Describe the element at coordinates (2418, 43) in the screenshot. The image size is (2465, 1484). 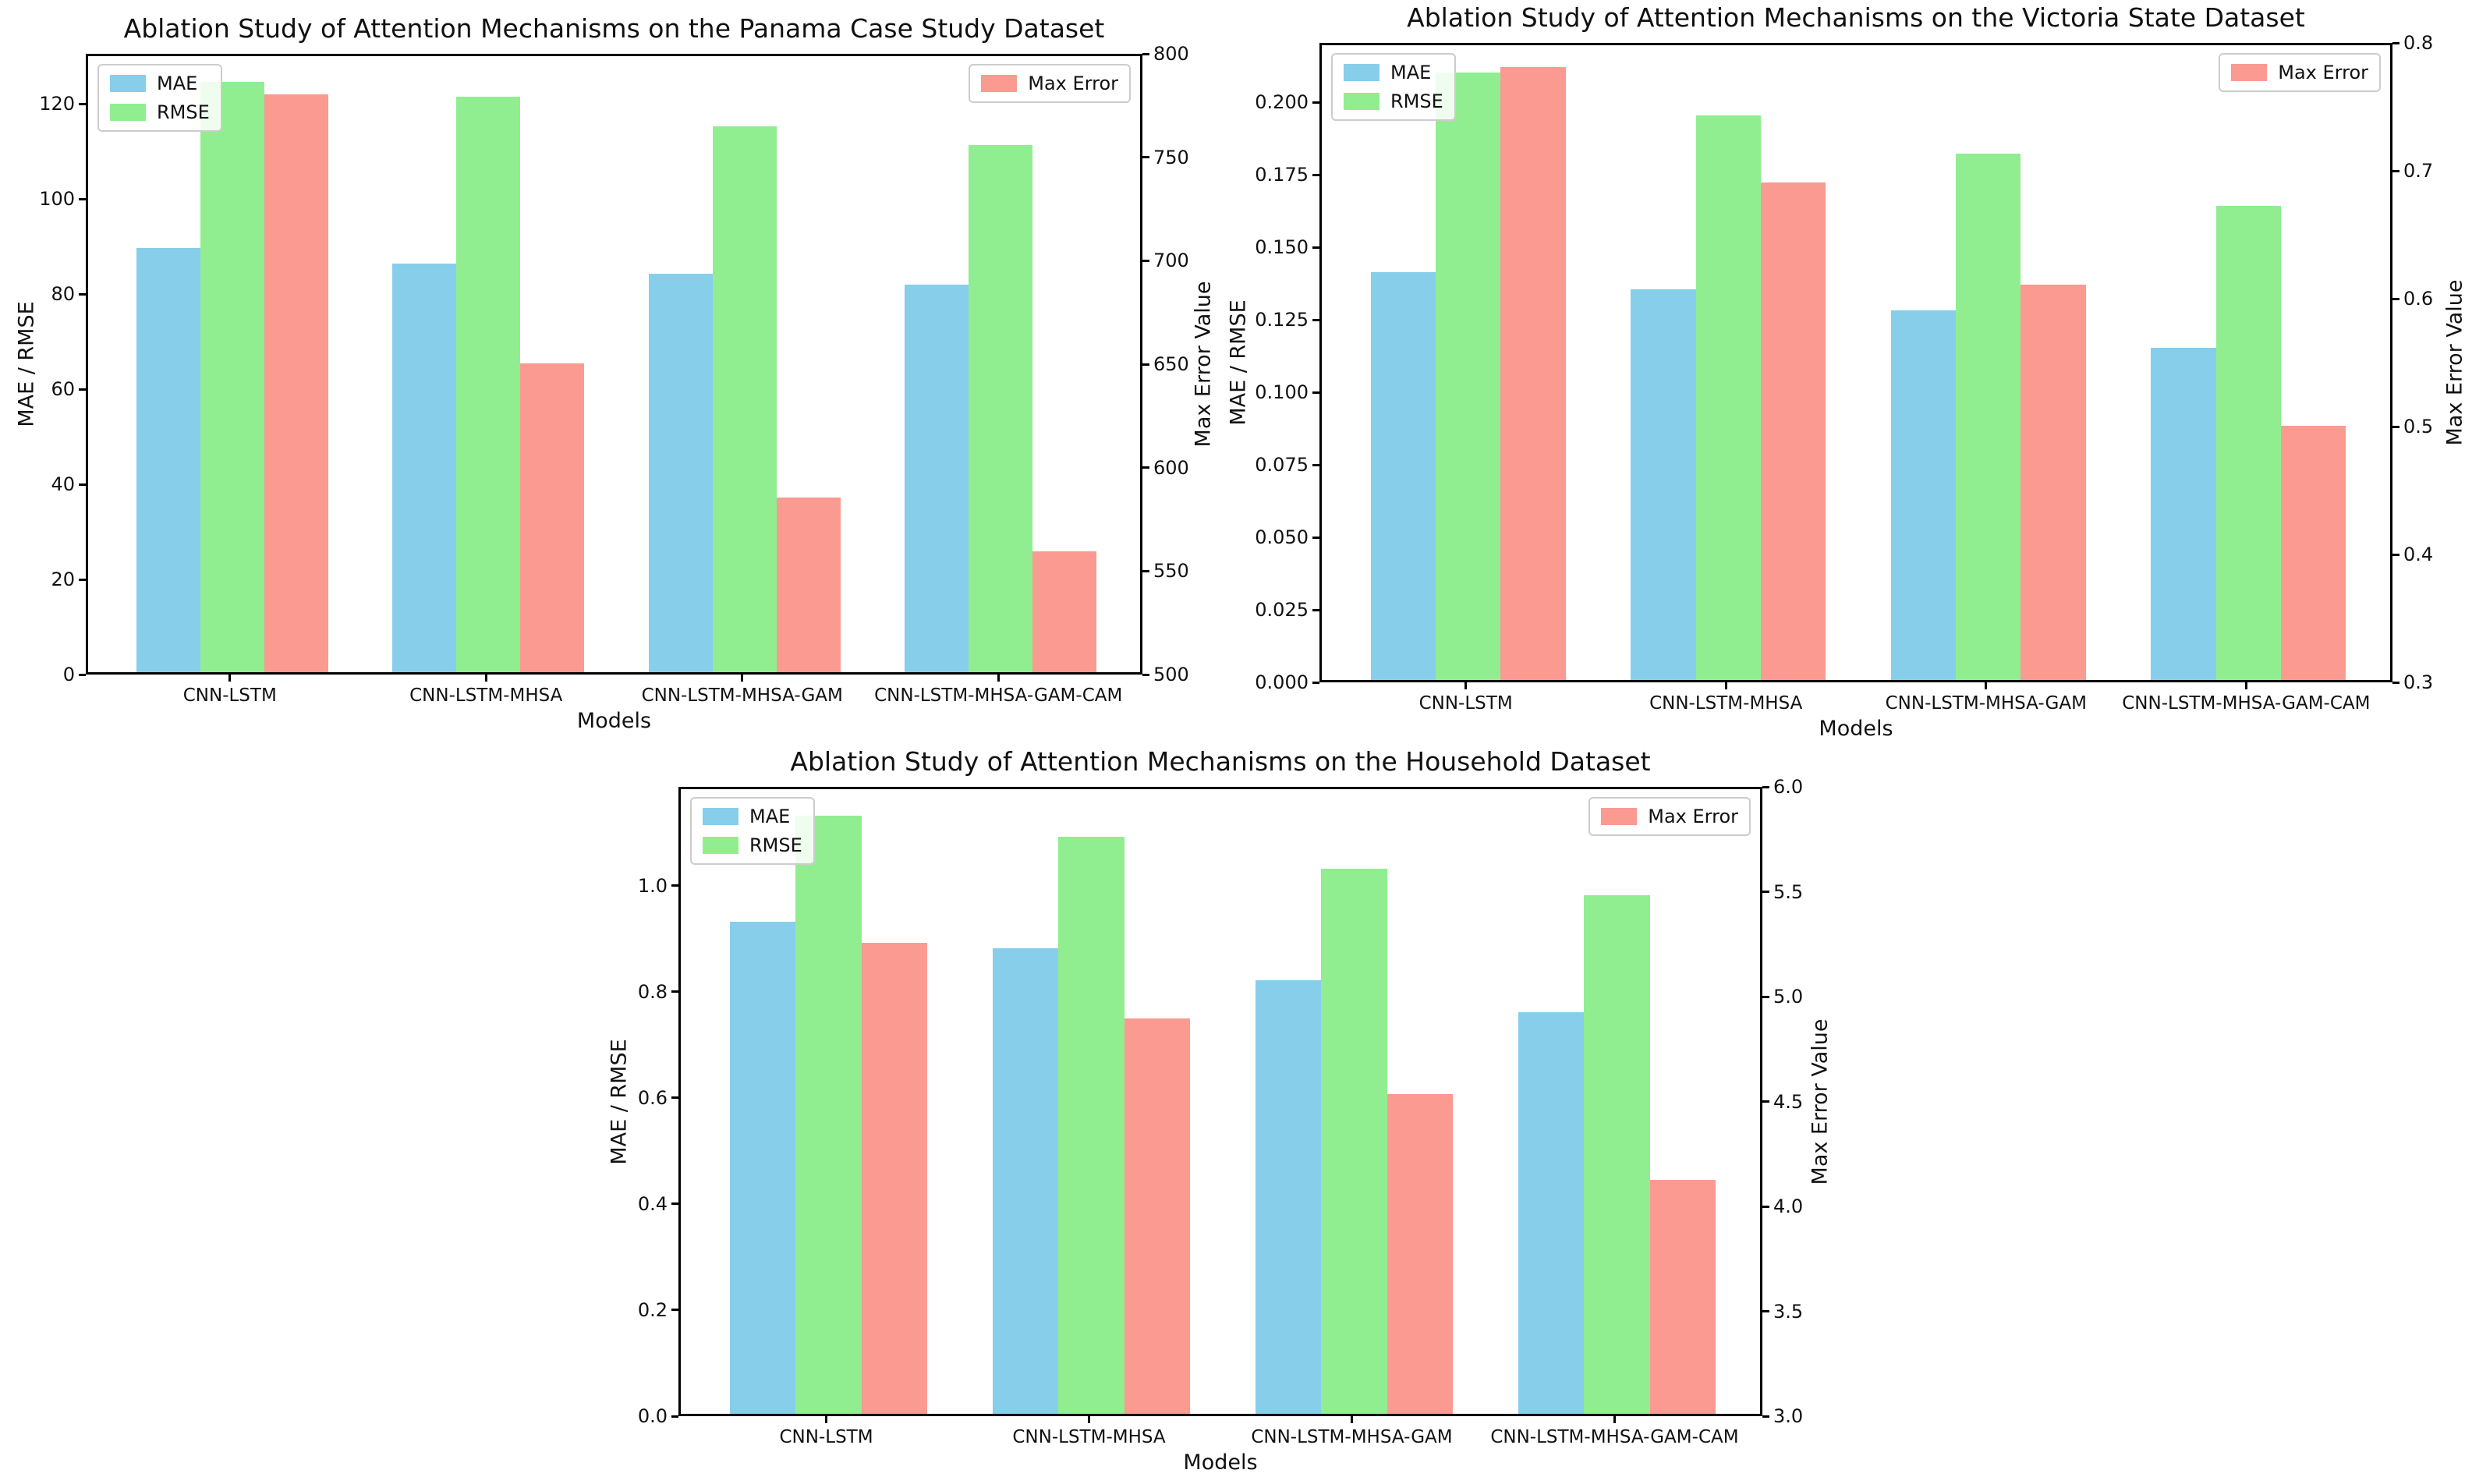
I see `y-axis-tick-label-right: 0.8` at that location.